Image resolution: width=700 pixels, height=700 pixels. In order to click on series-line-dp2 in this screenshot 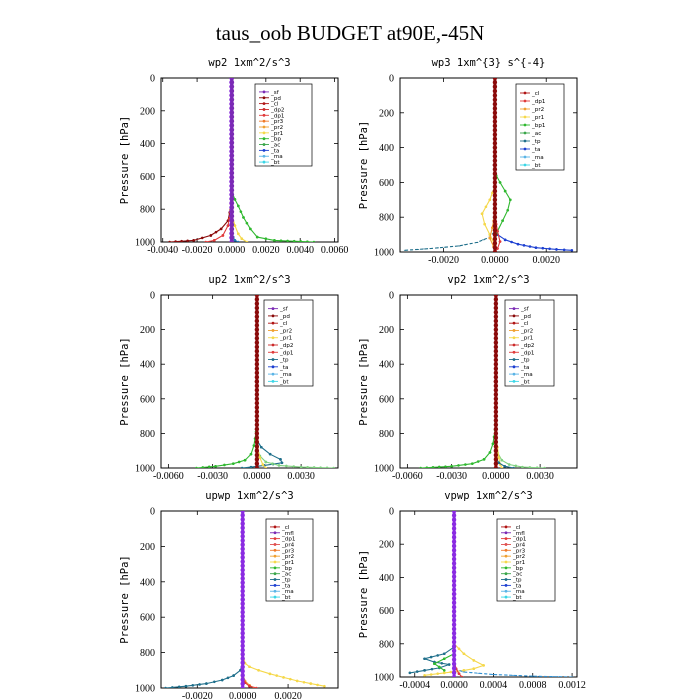, I will do `click(520, 455)`.